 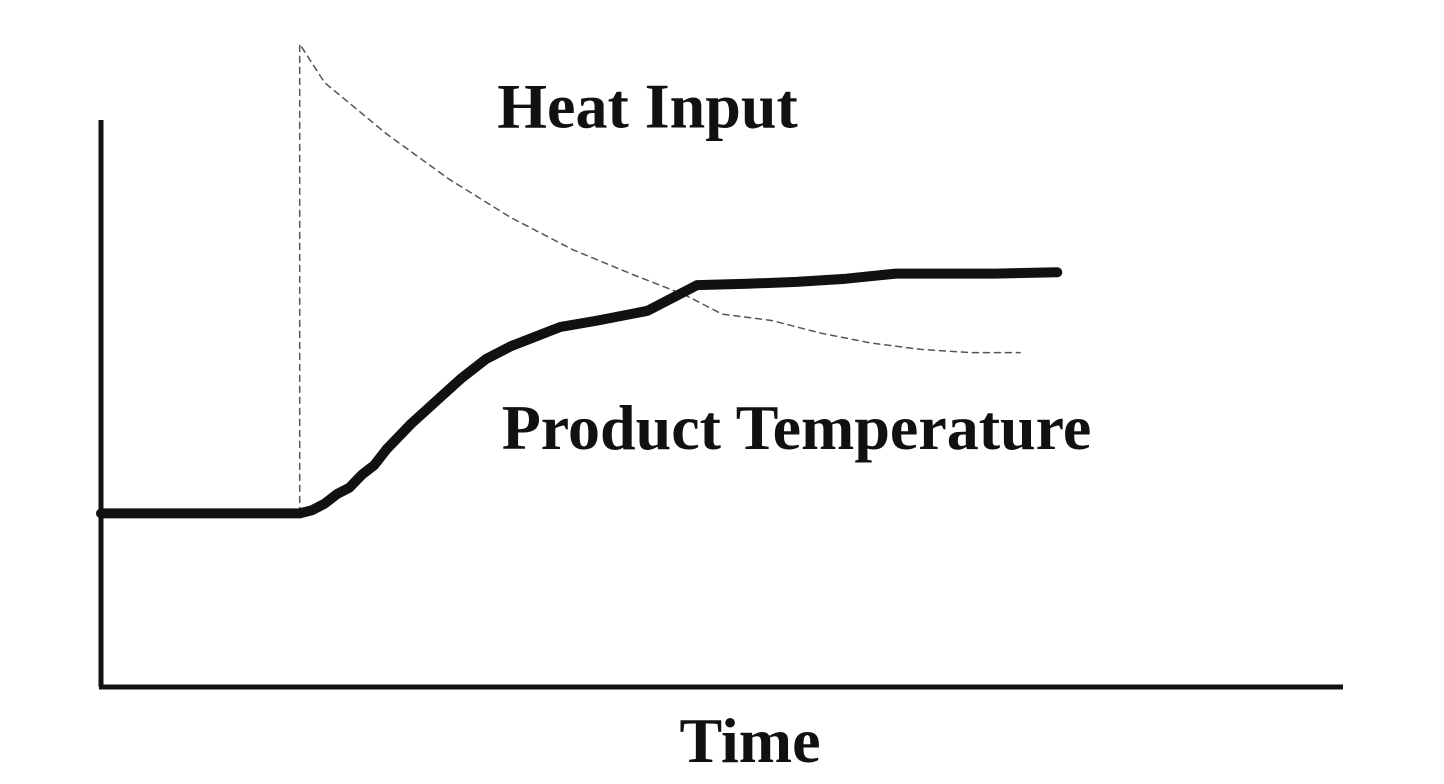 I want to click on x-axis-label: Time, so click(x=749, y=740).